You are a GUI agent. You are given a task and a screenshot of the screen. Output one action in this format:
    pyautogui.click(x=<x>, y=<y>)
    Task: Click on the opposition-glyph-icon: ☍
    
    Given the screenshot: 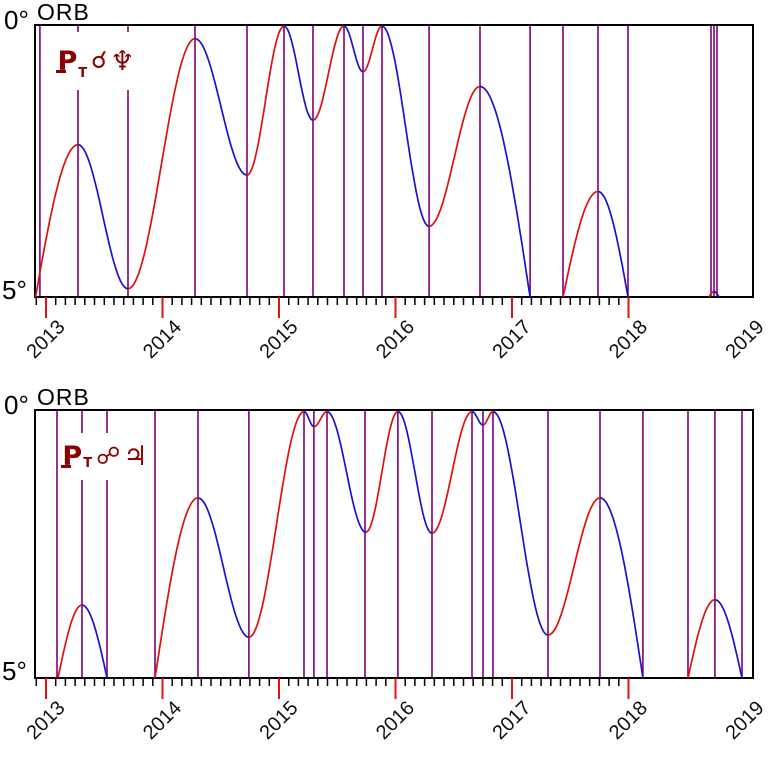 What is the action you would take?
    pyautogui.click(x=108, y=455)
    